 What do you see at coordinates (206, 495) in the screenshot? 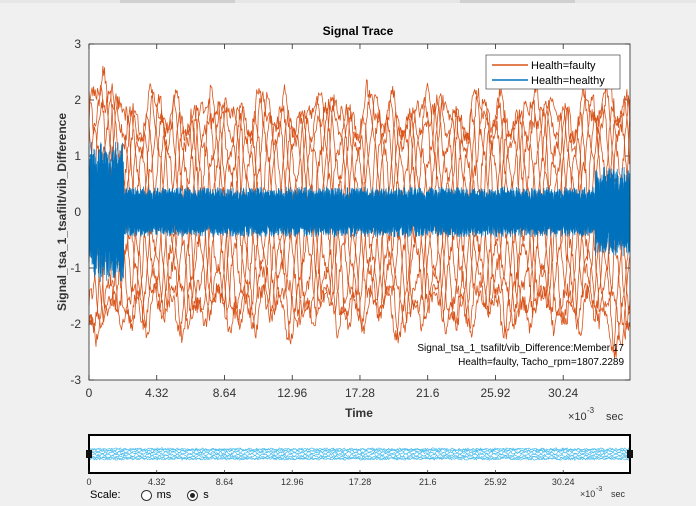
I see `scale-option-s-label: s` at bounding box center [206, 495].